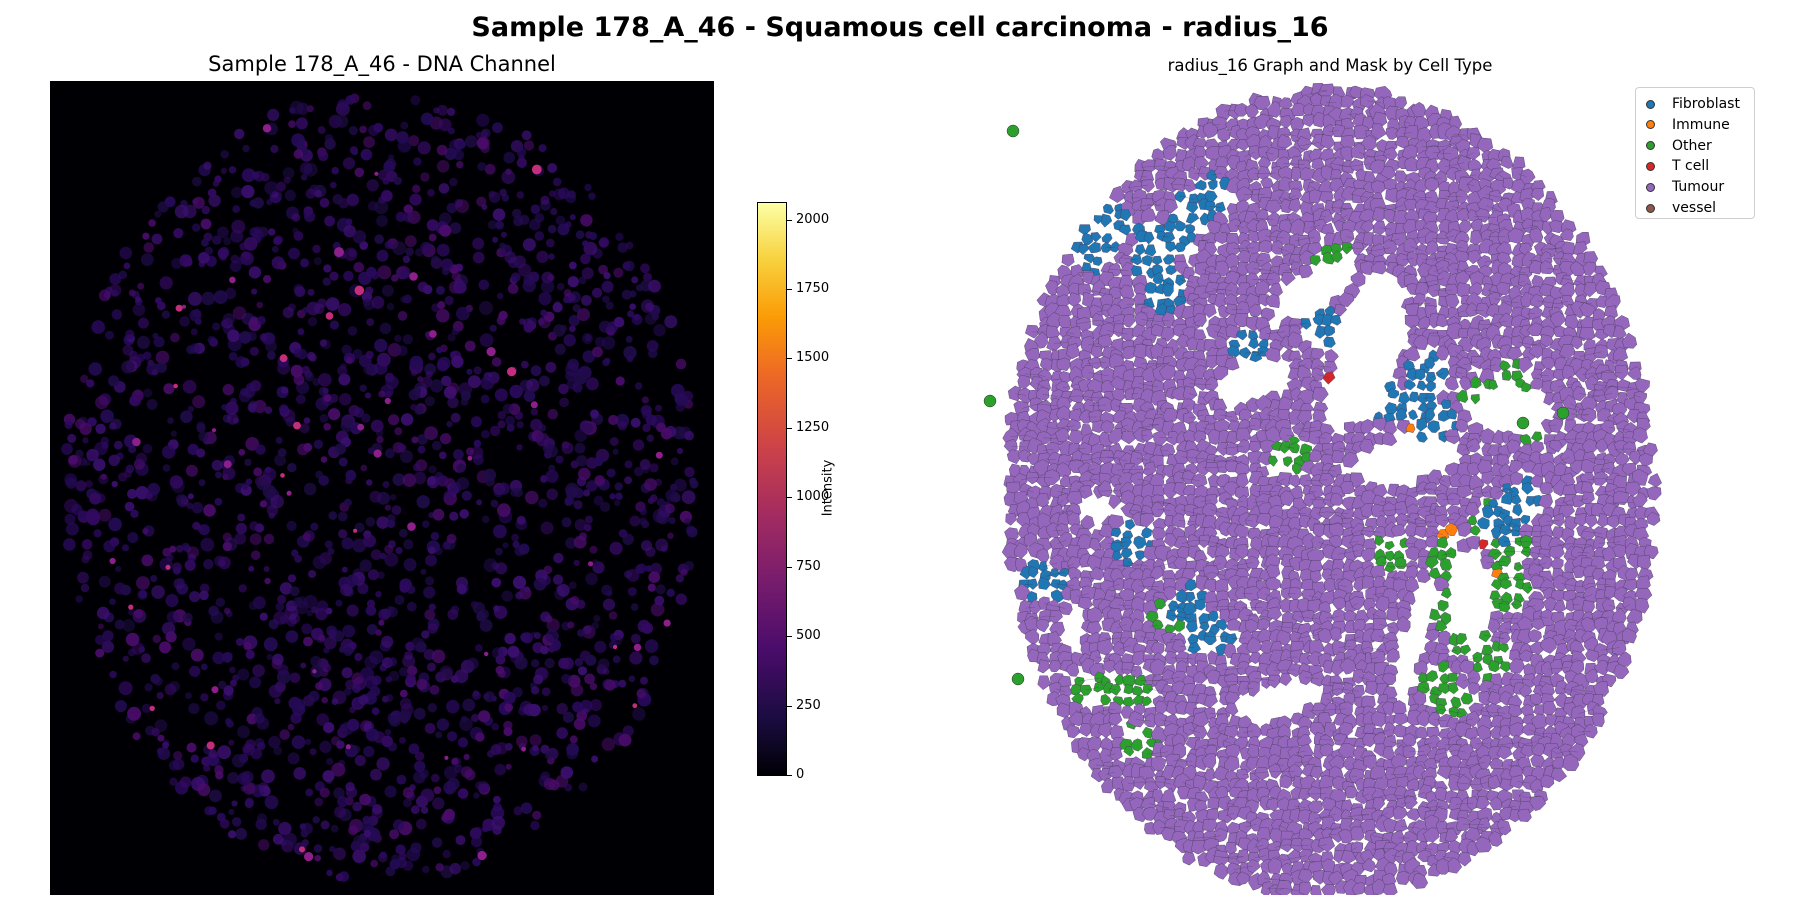 Image resolution: width=1800 pixels, height=900 pixels. I want to click on colorbar-tick, so click(789, 567).